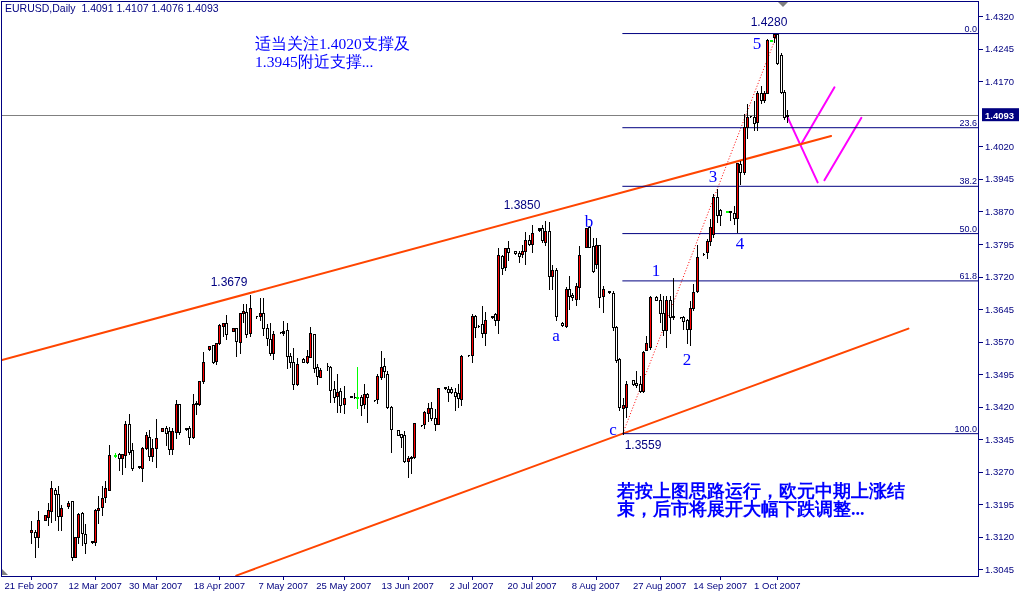 This screenshot has height=595, width=1021. Describe the element at coordinates (1000, 504) in the screenshot. I see `y-tick-label: 1.3195` at that location.